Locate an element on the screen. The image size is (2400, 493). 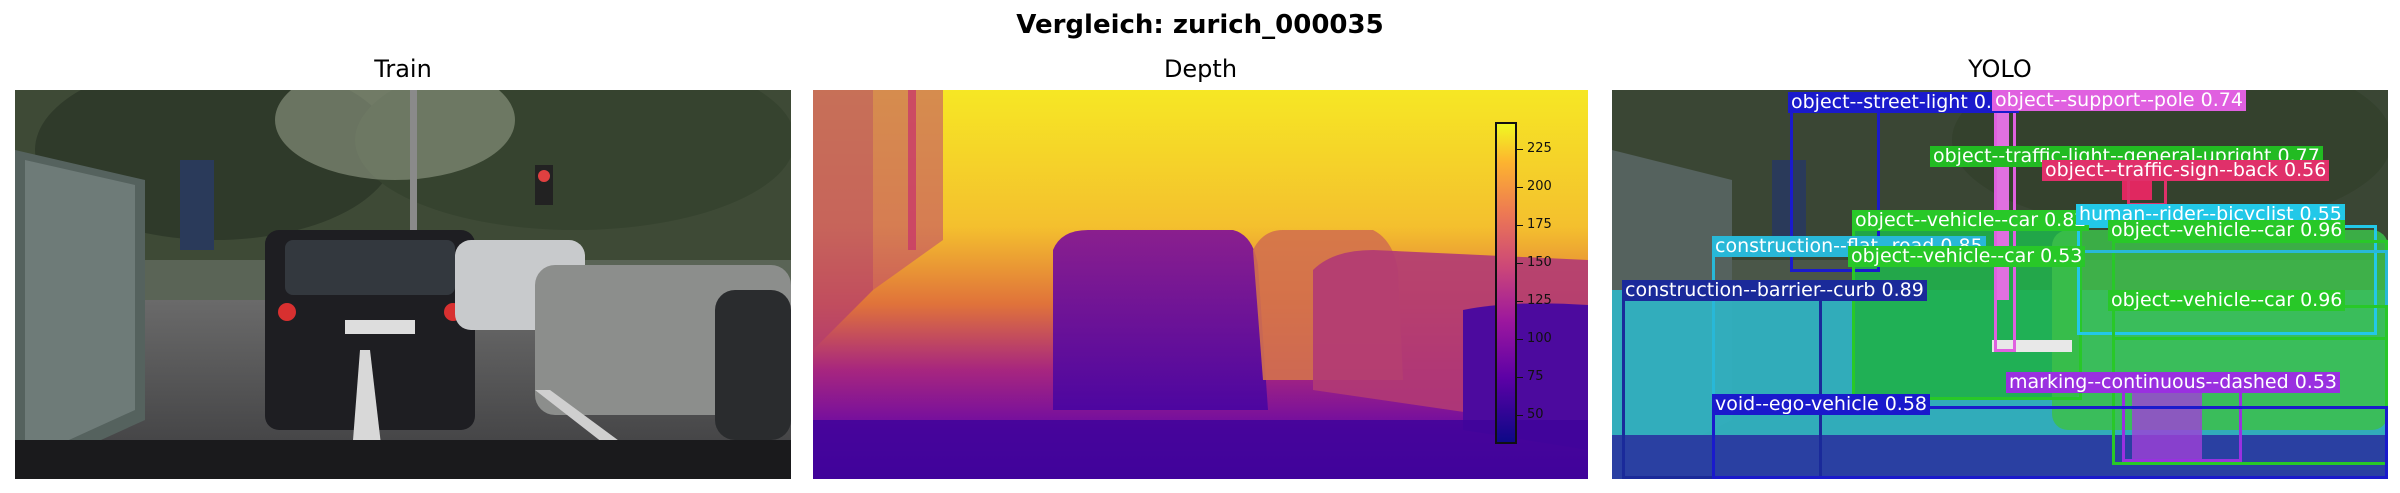
colorbar-tick-label: 200 is located at coordinates (1539, 186).